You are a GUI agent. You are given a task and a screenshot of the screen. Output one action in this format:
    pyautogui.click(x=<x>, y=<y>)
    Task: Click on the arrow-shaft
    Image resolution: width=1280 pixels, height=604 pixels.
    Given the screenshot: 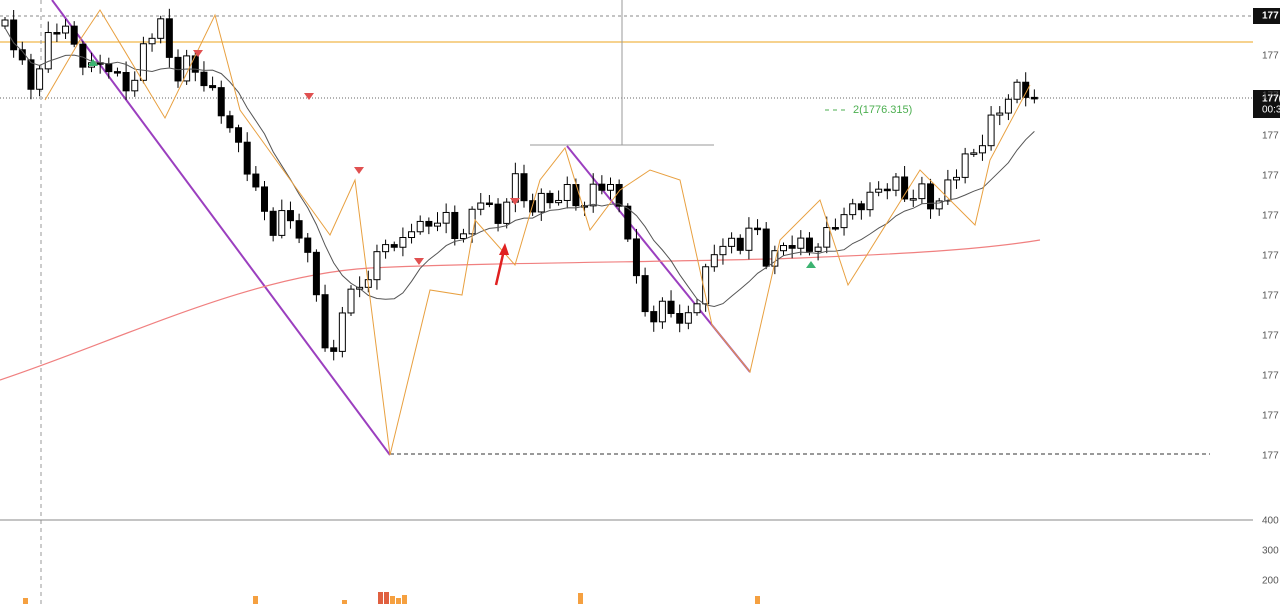 What is the action you would take?
    pyautogui.click(x=500, y=267)
    